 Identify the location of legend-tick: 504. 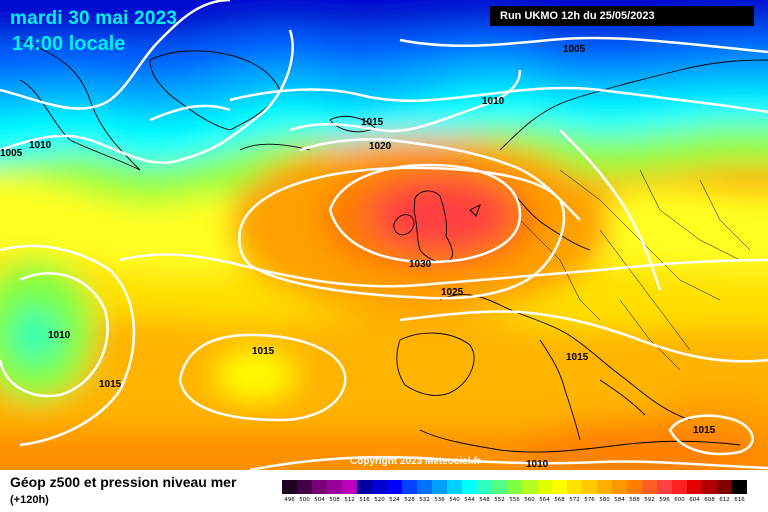
(319, 500).